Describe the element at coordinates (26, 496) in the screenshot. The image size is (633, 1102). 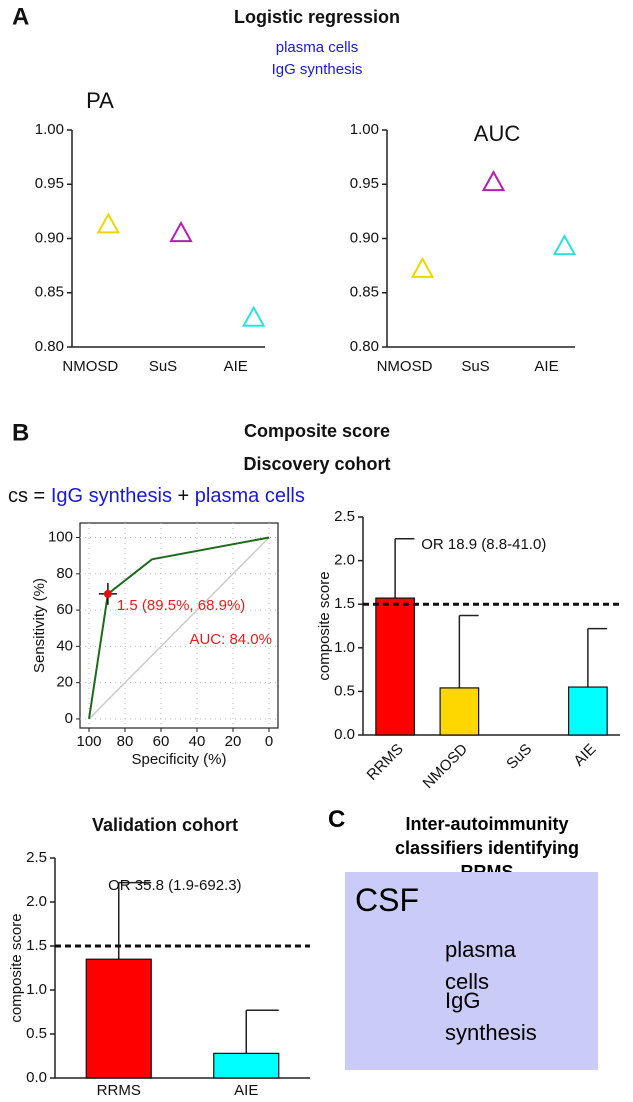
I see `formula-part: cs =` at that location.